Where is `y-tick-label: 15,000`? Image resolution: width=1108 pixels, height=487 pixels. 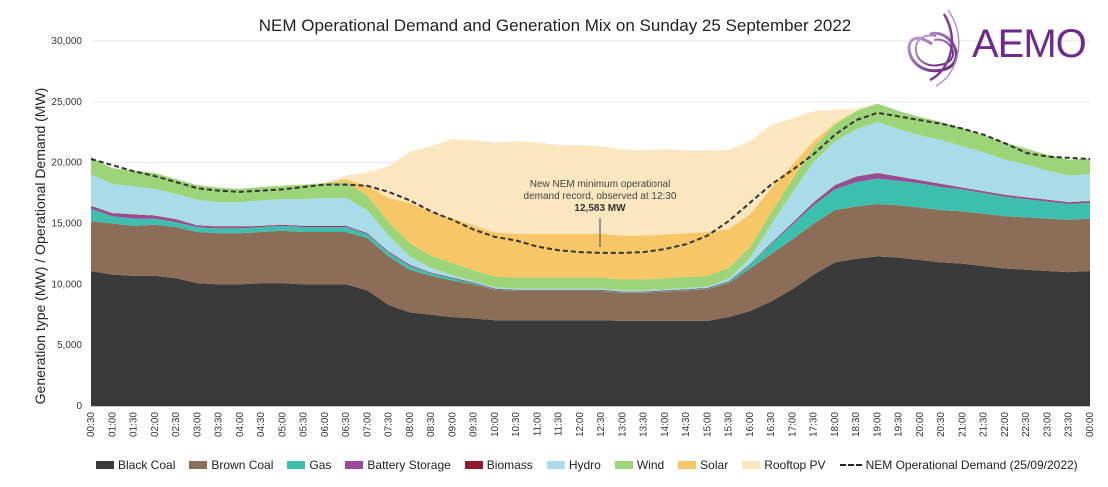
y-tick-label: 15,000 is located at coordinates (66, 224).